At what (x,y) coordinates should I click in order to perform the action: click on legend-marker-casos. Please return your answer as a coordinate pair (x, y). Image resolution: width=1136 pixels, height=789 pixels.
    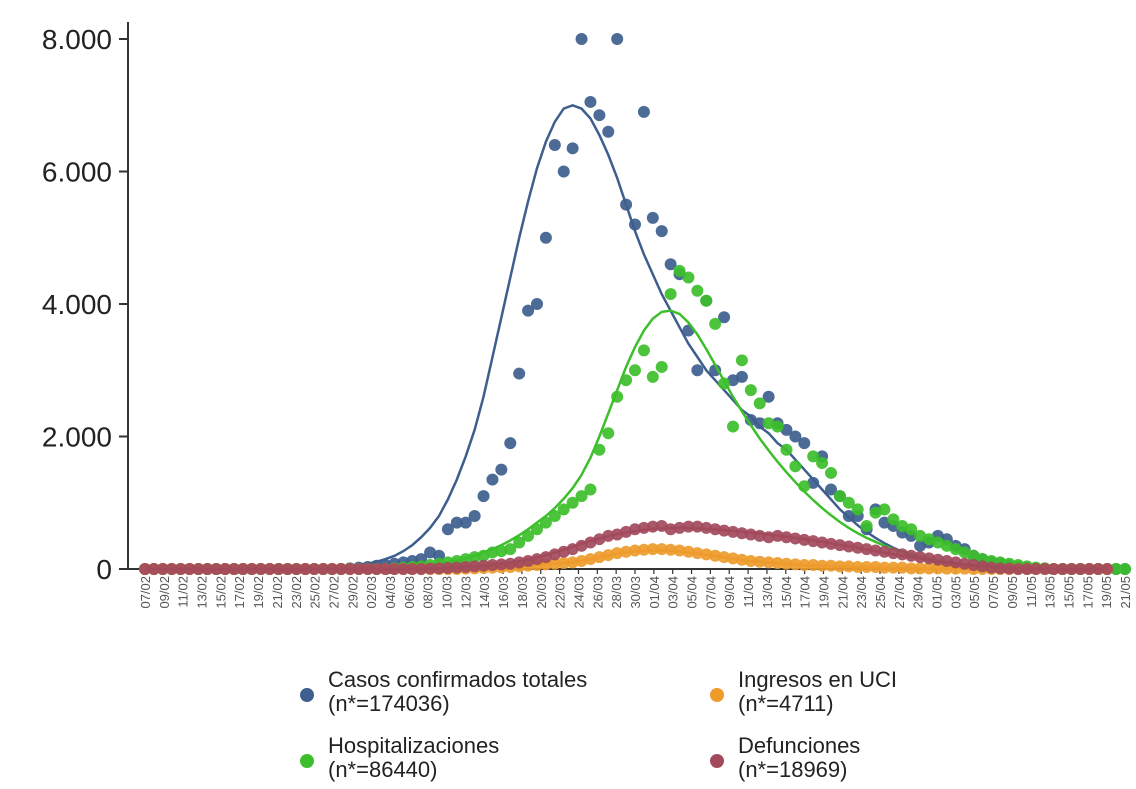
    Looking at the image, I should click on (307, 695).